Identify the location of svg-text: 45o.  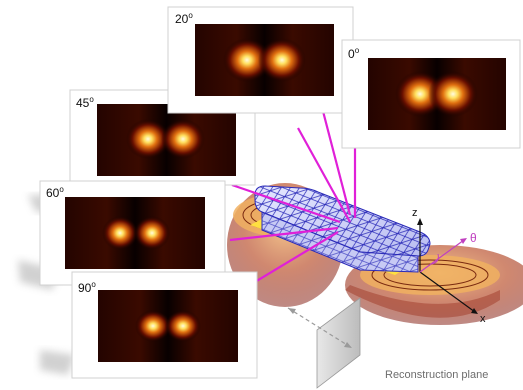
(85, 102).